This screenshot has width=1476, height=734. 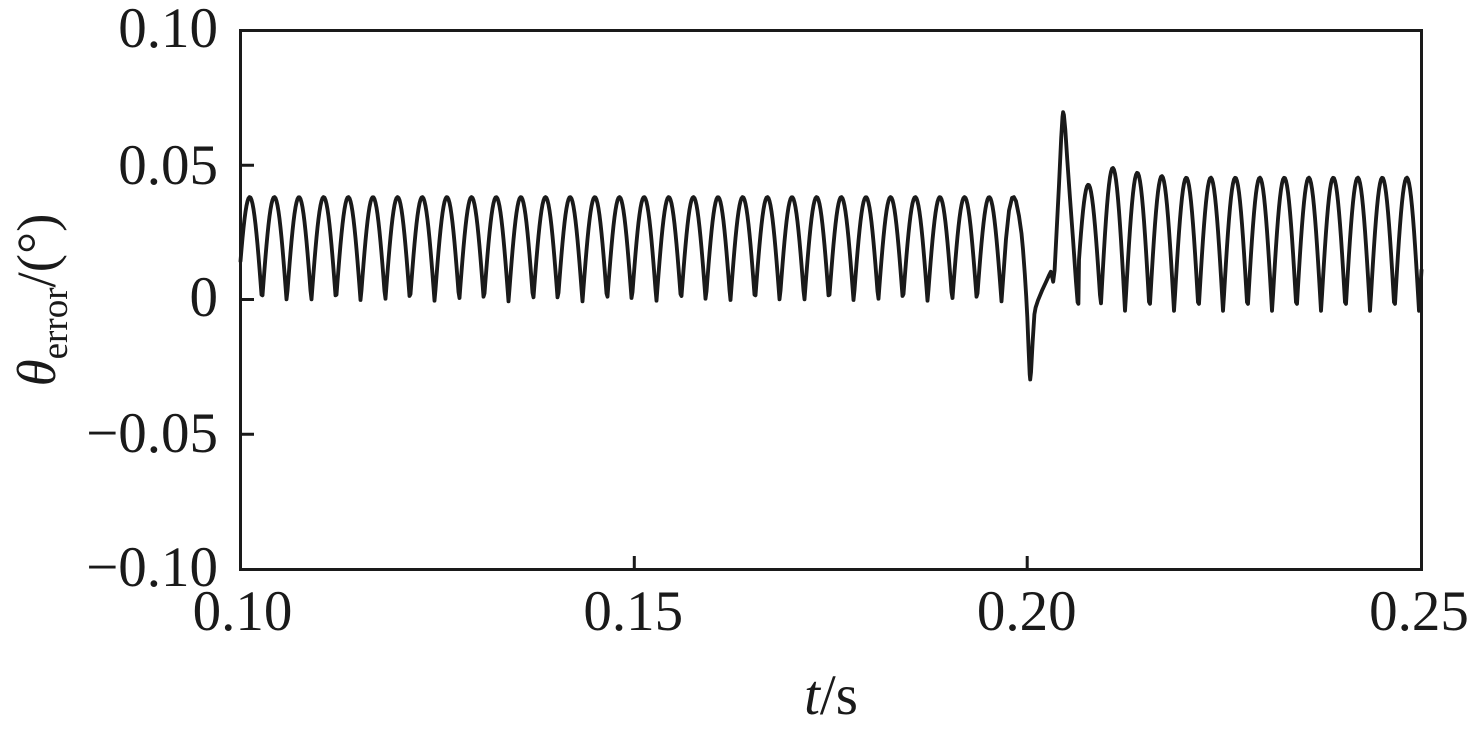 What do you see at coordinates (1027, 611) in the screenshot?
I see `svg-text: 0.20` at bounding box center [1027, 611].